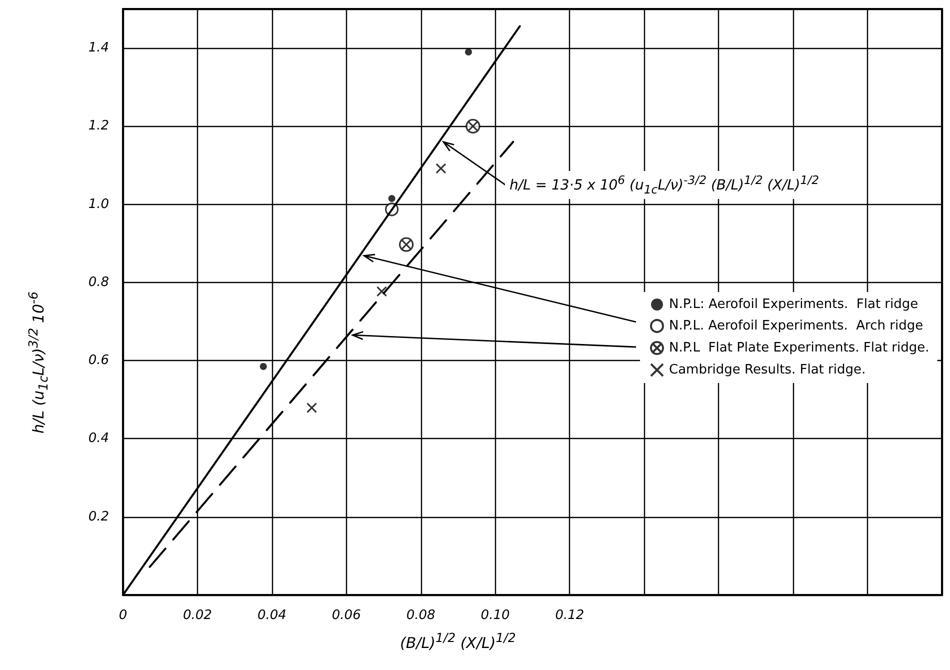 This screenshot has width=950, height=670. Describe the element at coordinates (98, 516) in the screenshot. I see `y-tick-label: 0.2` at that location.